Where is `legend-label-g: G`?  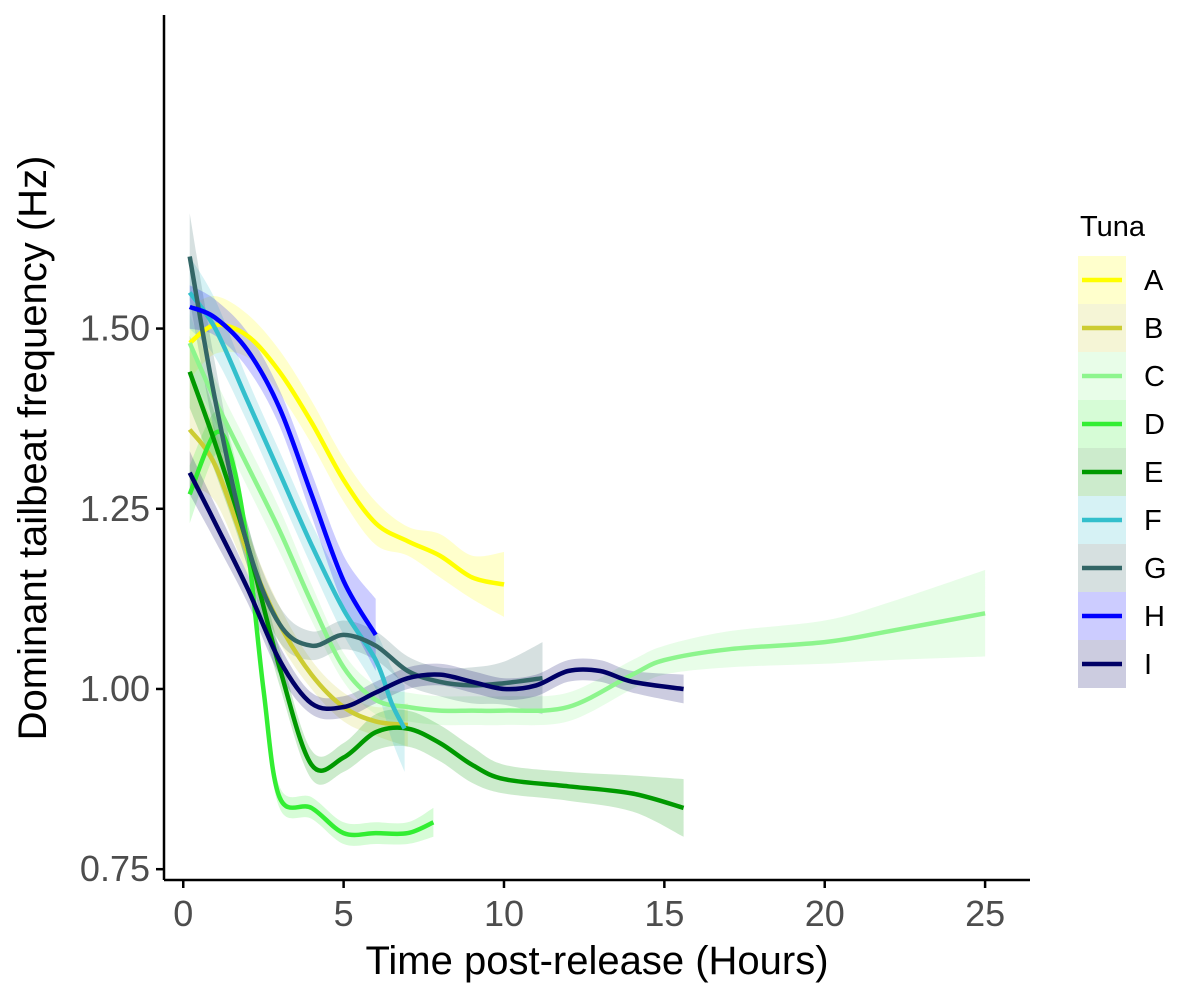
legend-label-g: G is located at coordinates (1155, 569).